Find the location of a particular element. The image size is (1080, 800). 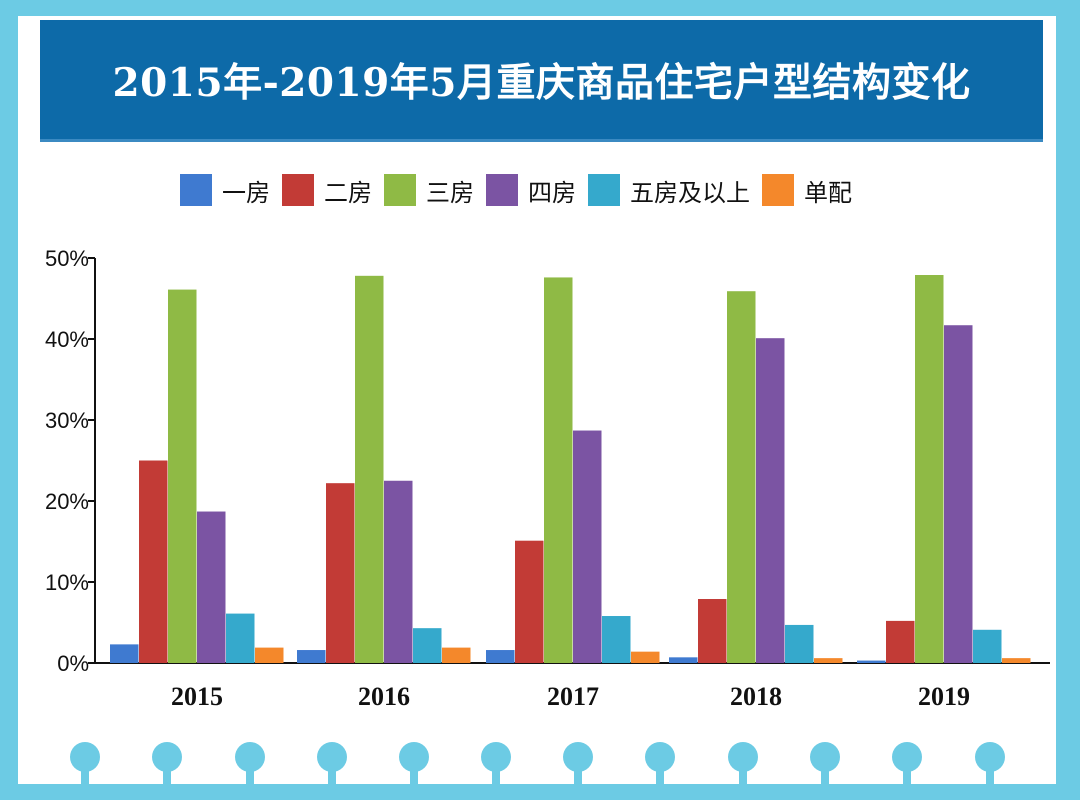

bar-二房-2019 is located at coordinates (900, 641).